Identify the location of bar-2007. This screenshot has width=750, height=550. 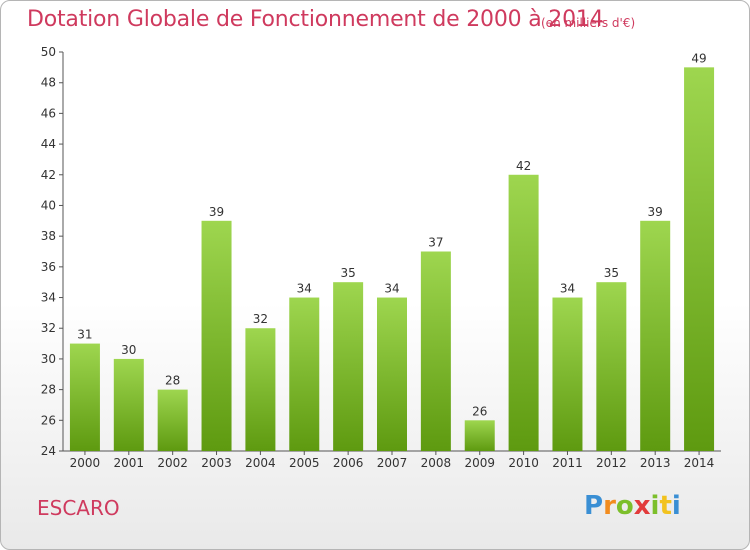
(392, 374).